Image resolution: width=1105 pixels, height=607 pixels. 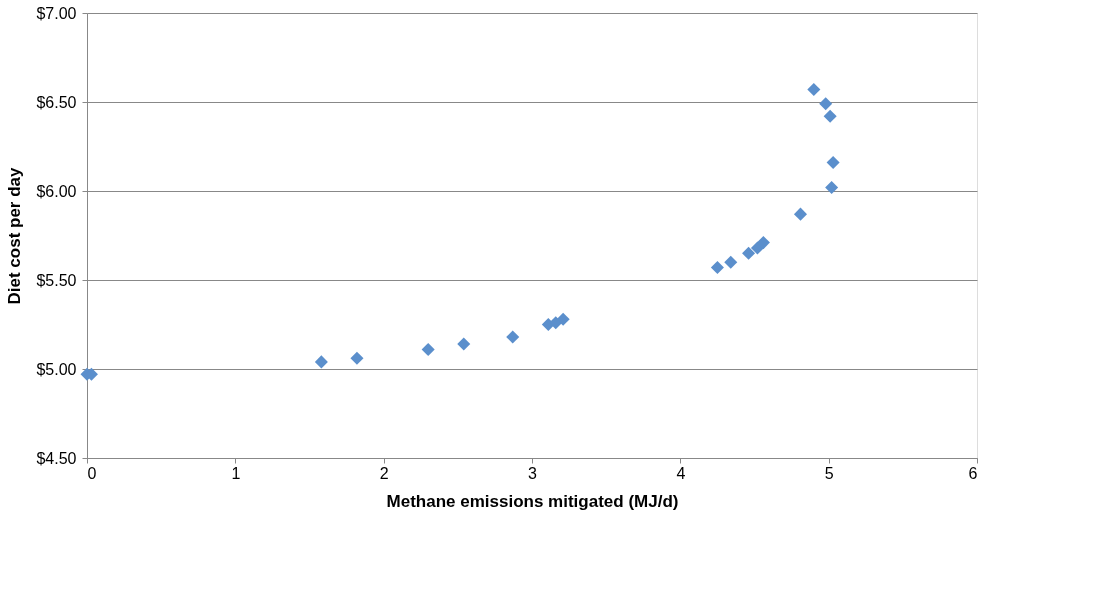 I want to click on x-tick-label: 0, so click(x=92, y=473).